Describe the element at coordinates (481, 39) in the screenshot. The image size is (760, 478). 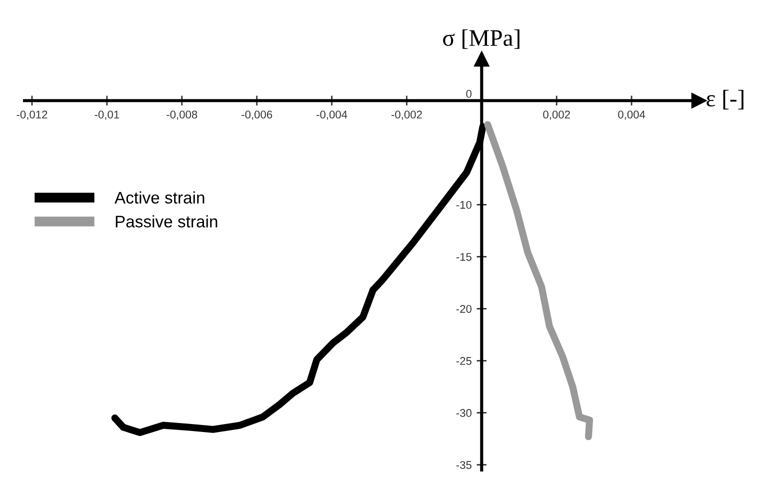
I see `y-axis-title: σ [MPa]` at that location.